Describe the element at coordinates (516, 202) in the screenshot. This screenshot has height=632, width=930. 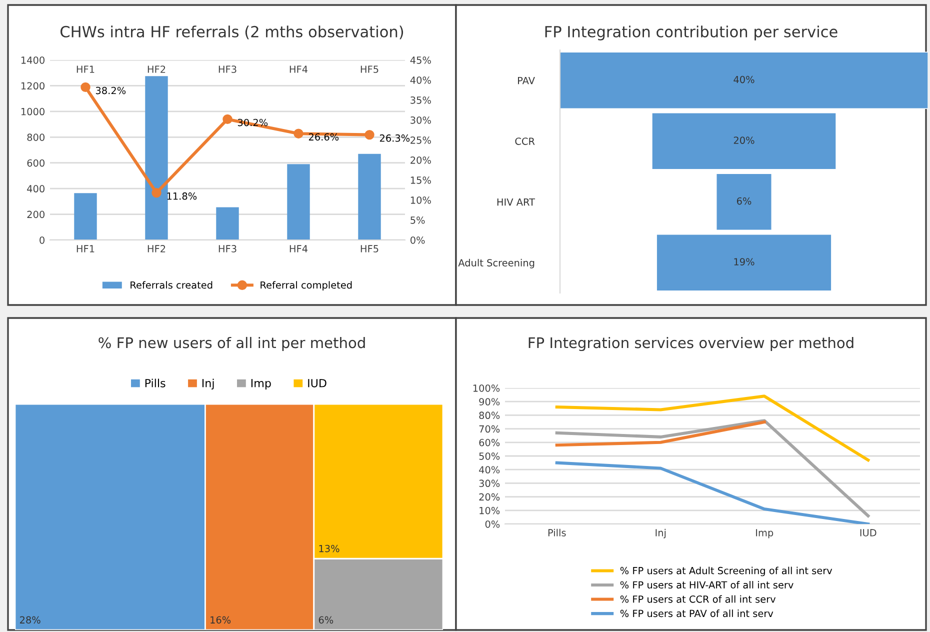
I see `category-label: HIV ART` at that location.